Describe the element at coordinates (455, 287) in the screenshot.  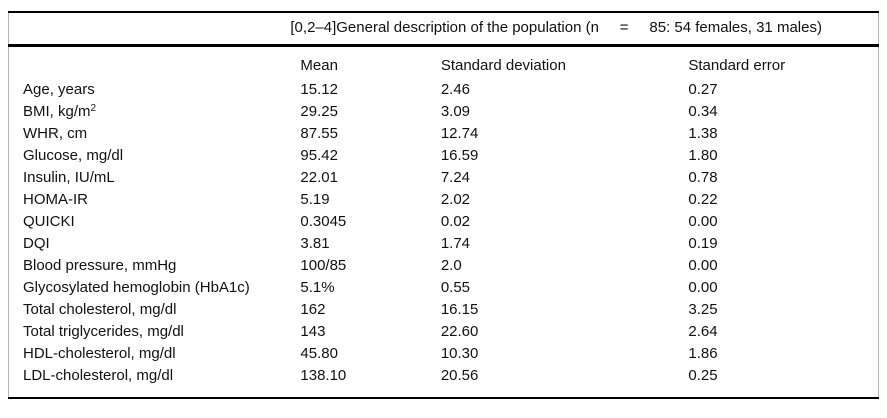
I see `cell-standard-deviation: 0.55` at that location.